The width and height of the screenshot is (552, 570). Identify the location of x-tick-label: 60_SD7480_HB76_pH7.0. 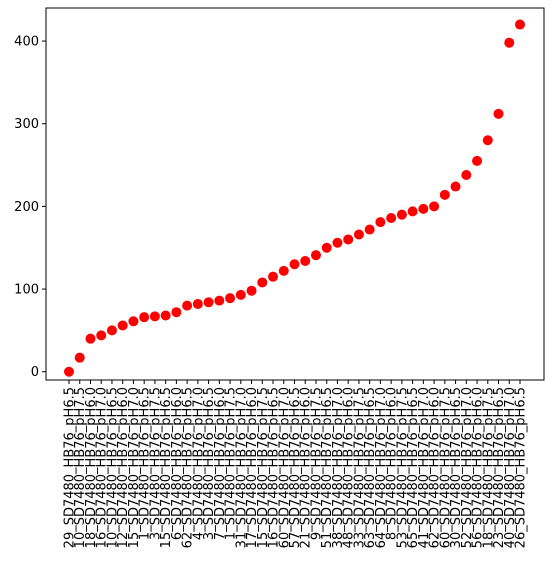
(284, 467).